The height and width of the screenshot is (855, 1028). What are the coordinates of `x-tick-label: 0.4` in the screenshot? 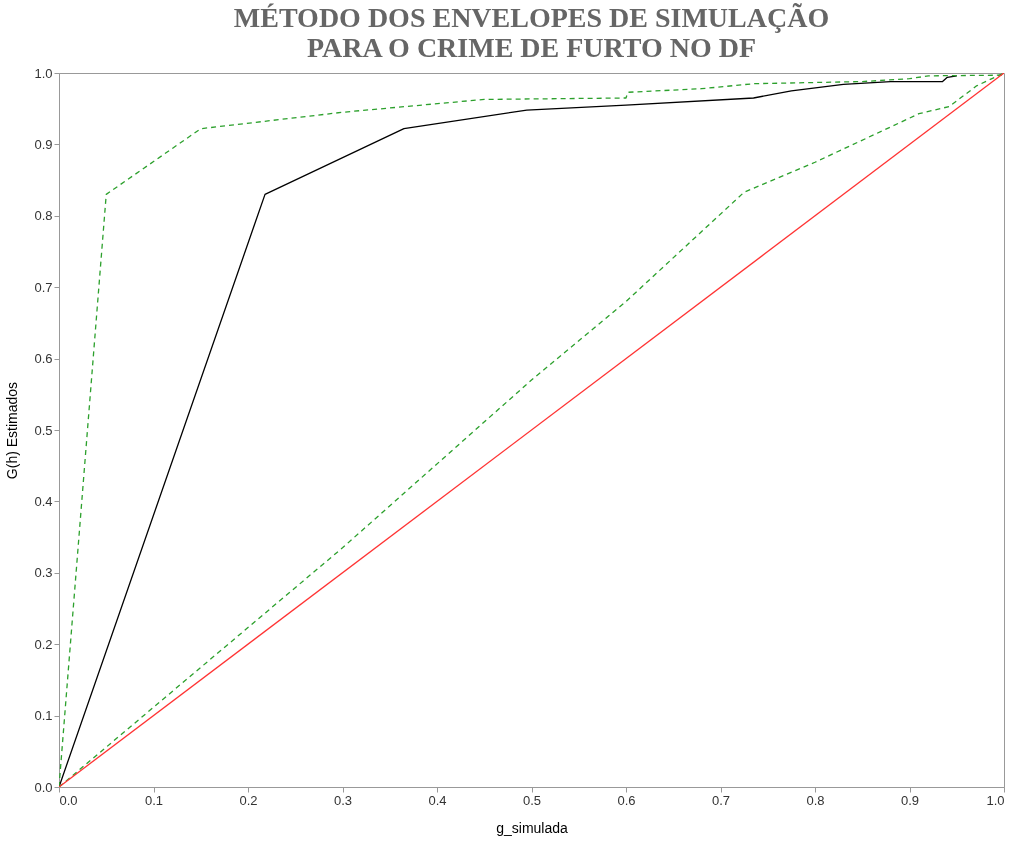 It's located at (437, 800).